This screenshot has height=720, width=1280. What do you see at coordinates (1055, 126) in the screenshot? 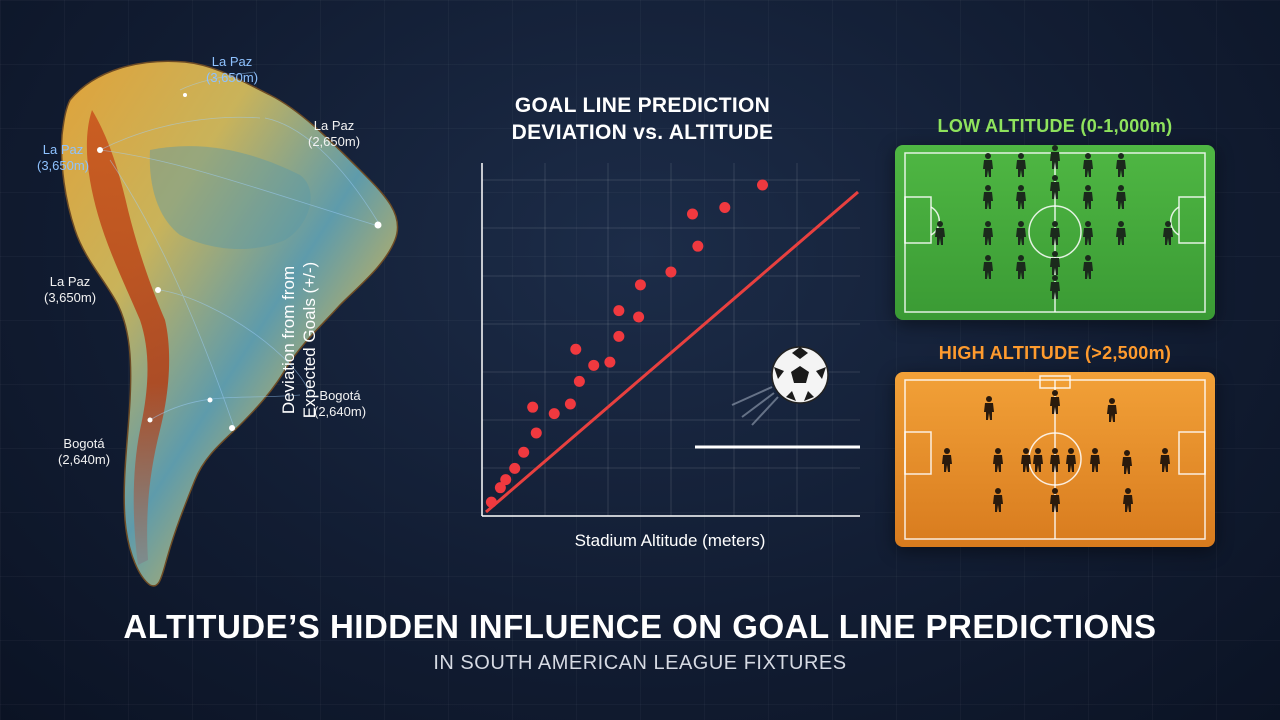
I see `low-altitude-title: LOW ALTITUDE (0-1,000m)` at bounding box center [1055, 126].